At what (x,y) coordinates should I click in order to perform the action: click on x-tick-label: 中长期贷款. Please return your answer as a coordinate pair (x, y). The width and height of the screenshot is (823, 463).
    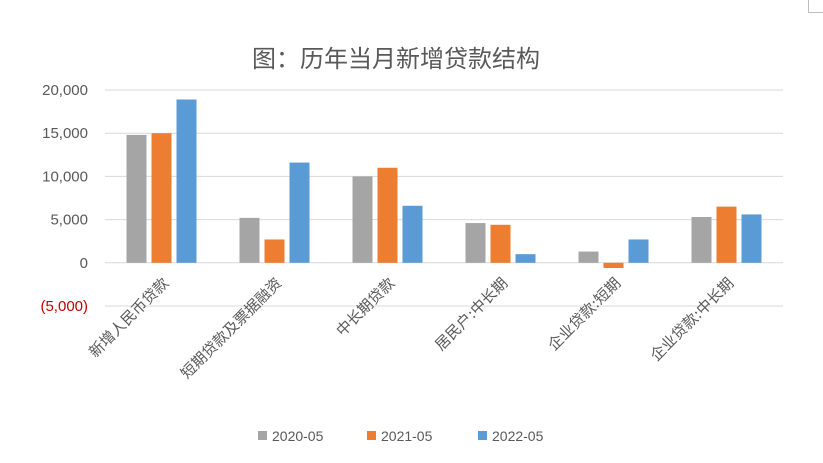
    Looking at the image, I should click on (366, 307).